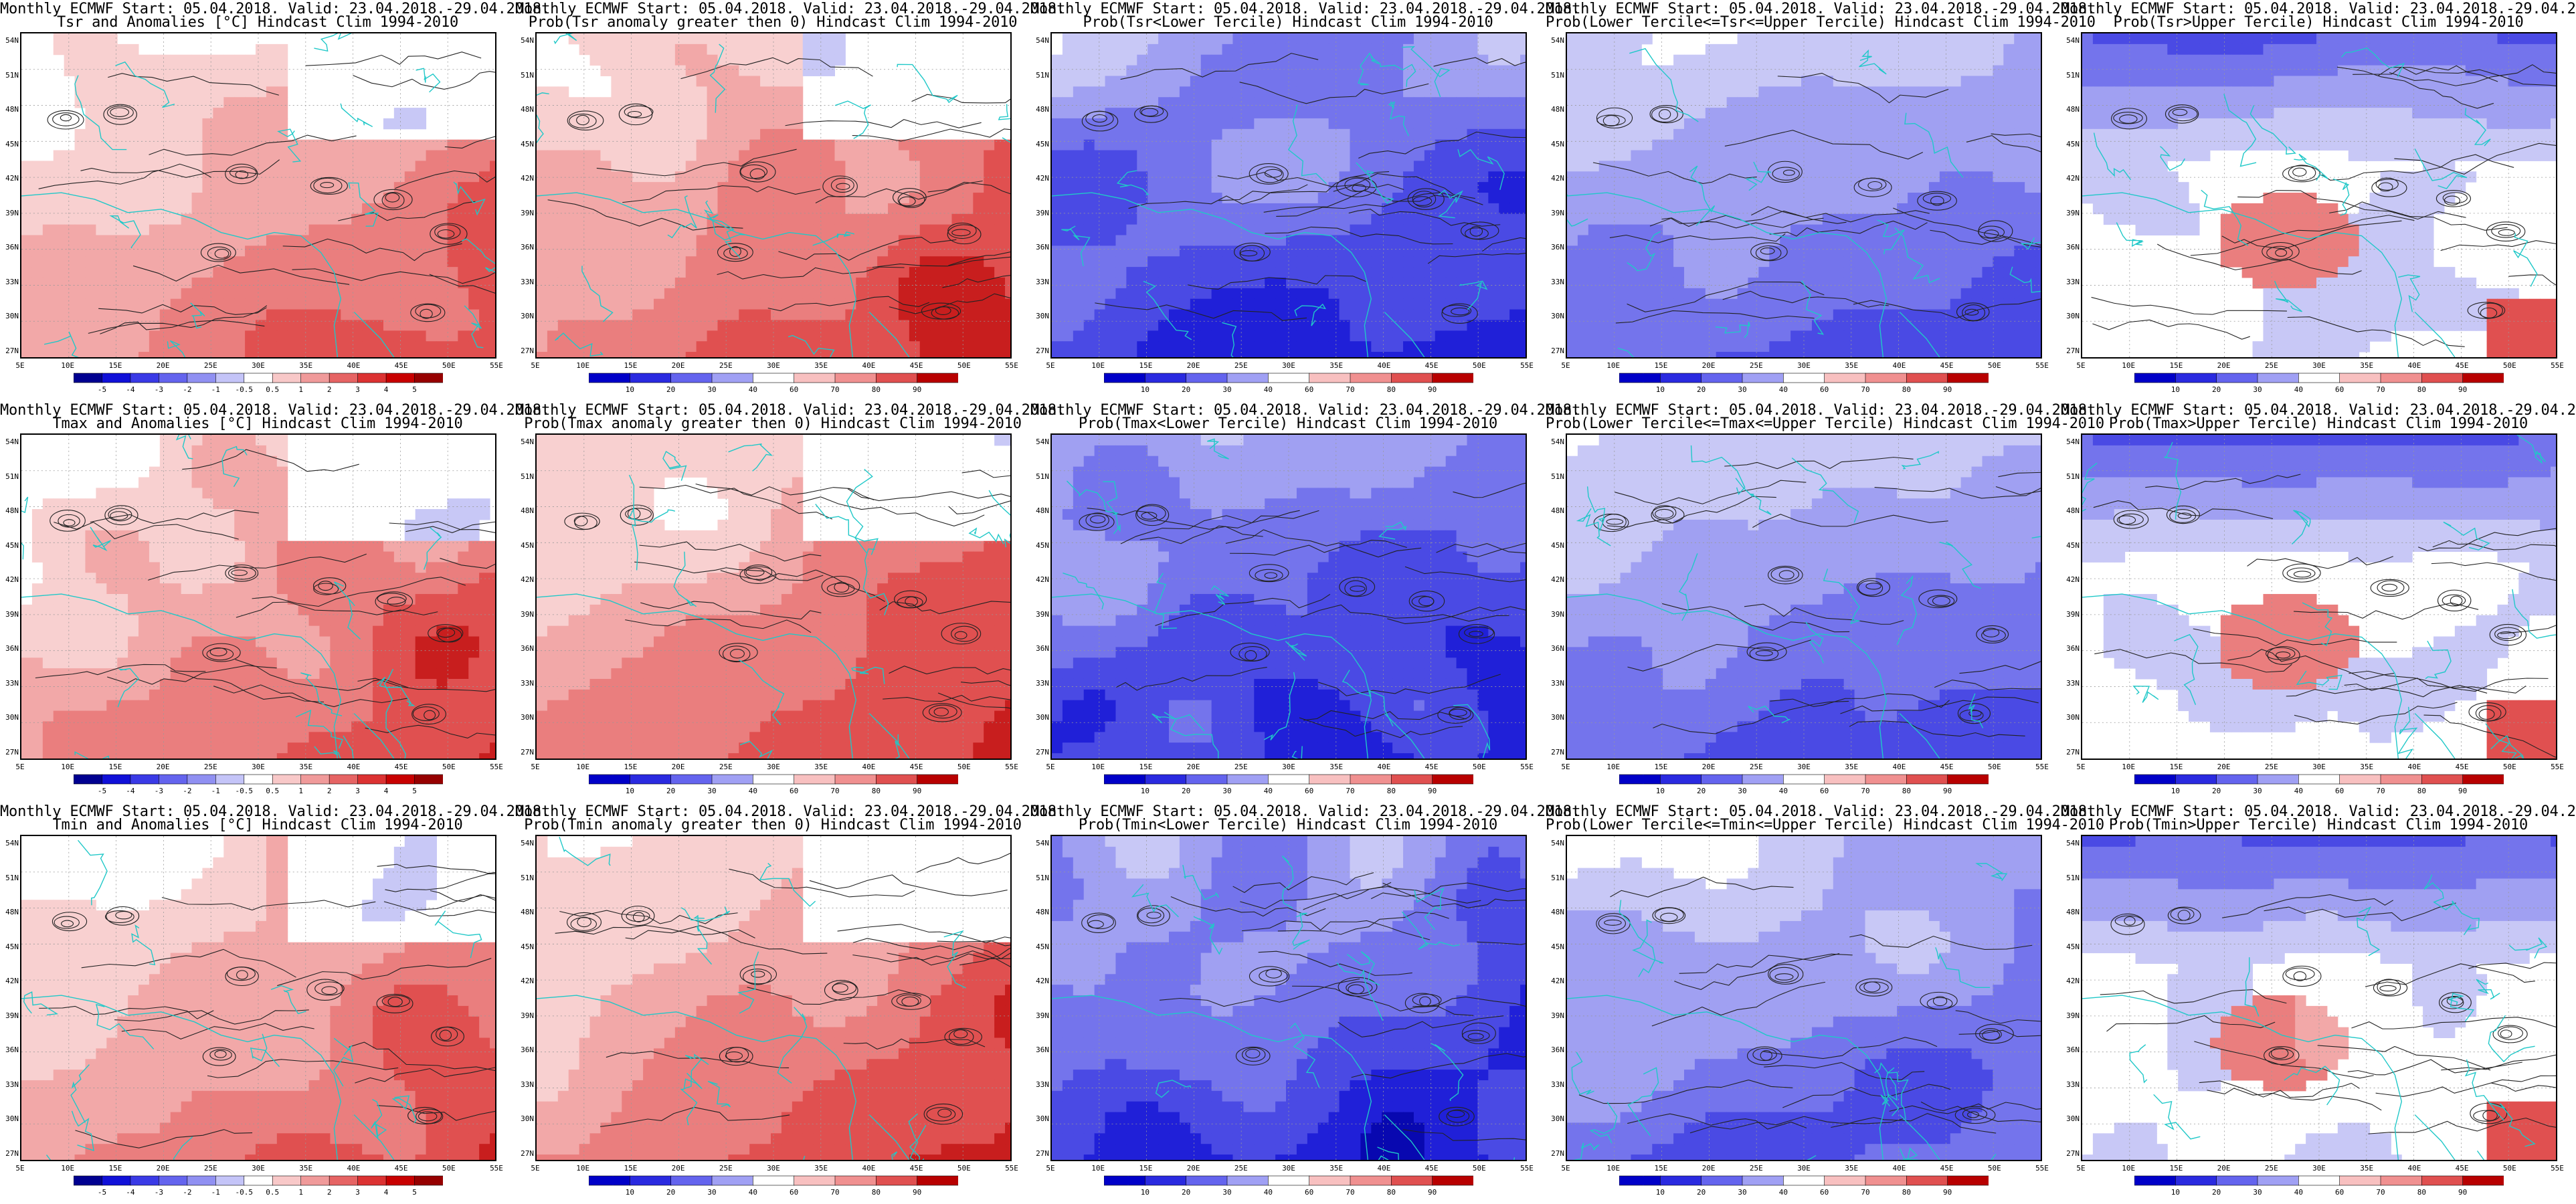  I want to click on colorbar-label: 20, so click(1186, 389).